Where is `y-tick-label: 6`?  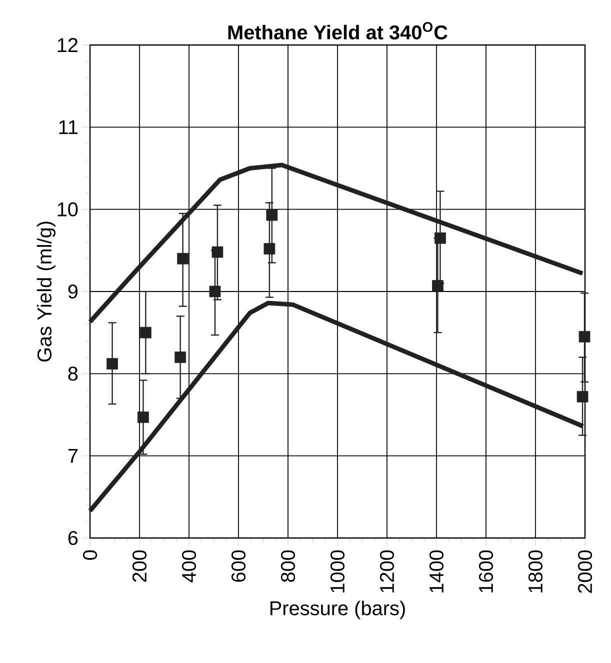 y-tick-label: 6 is located at coordinates (73, 538).